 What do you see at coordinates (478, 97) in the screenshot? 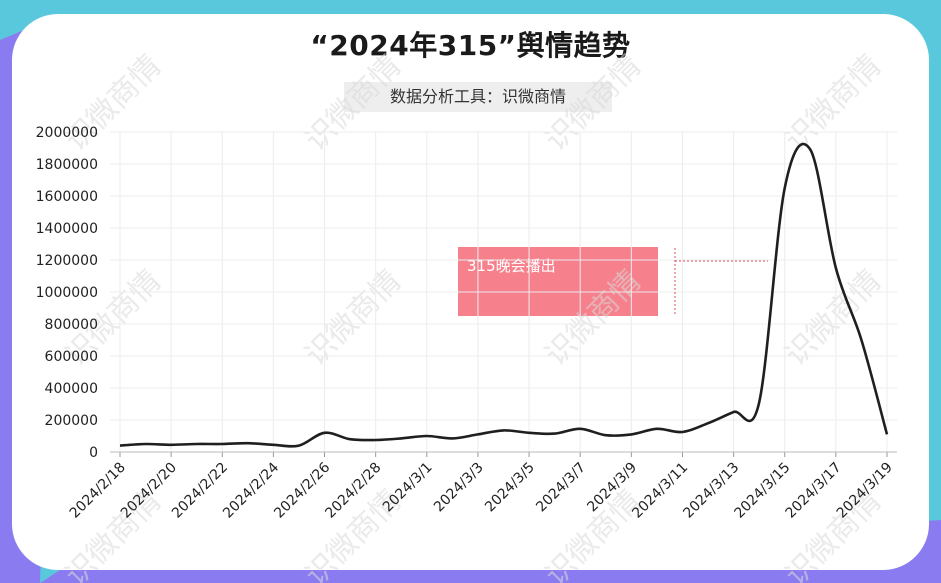
I see `chart-subtitle: 数据分析工具：识微商情` at bounding box center [478, 97].